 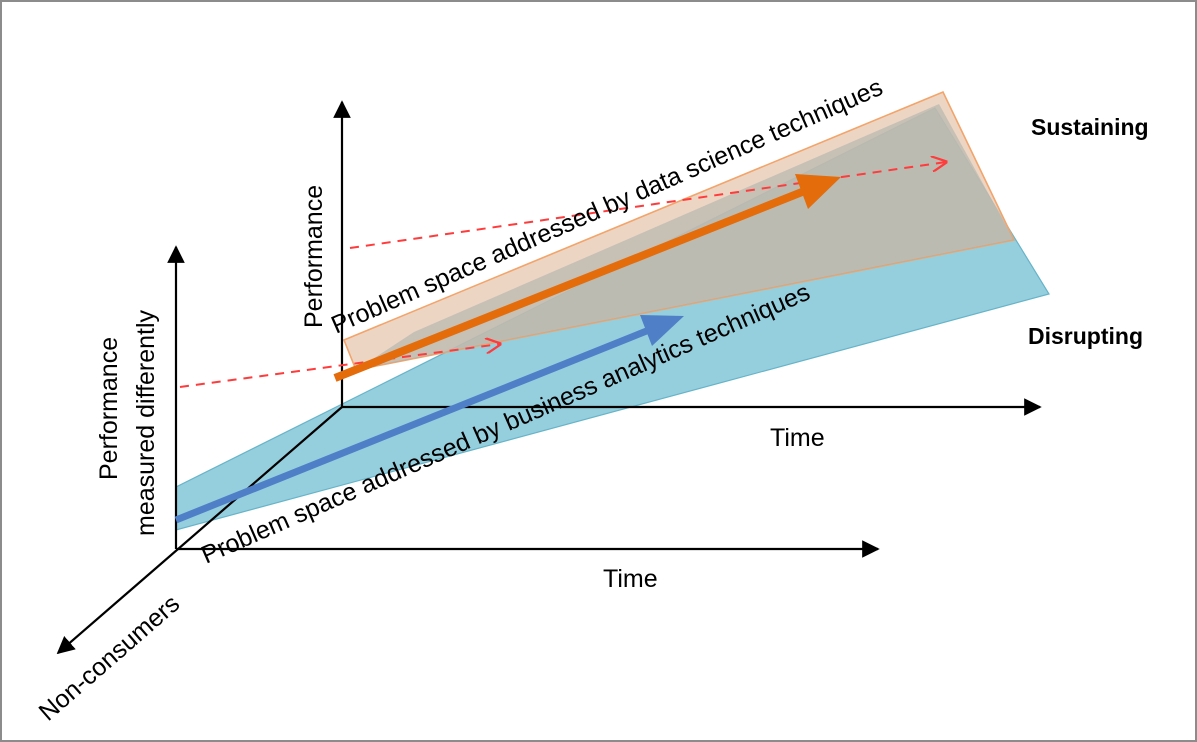 What do you see at coordinates (1090, 127) in the screenshot?
I see `sustaining-label: Sustaining` at bounding box center [1090, 127].